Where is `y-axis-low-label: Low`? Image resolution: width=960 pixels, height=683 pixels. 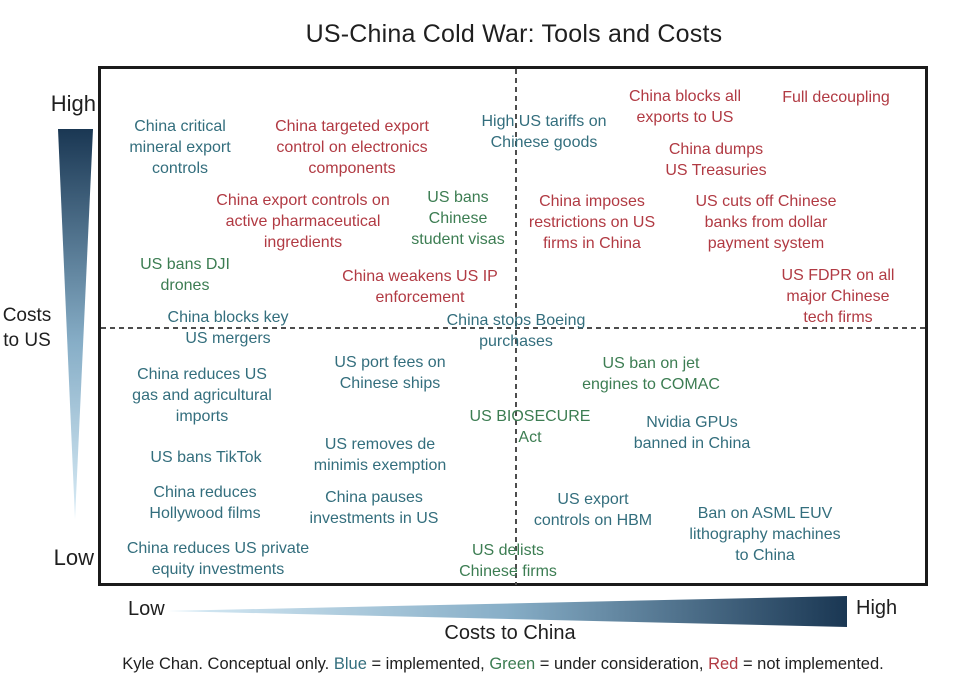
y-axis-low-label: Low is located at coordinates (73, 557).